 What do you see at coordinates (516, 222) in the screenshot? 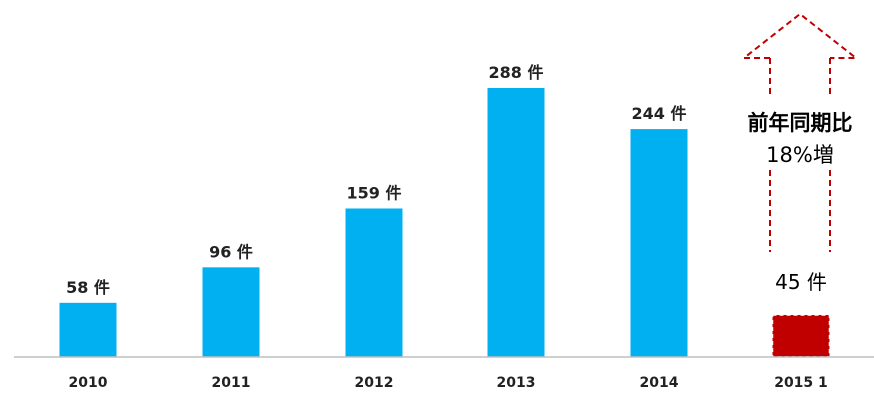
I see `bar-2013` at bounding box center [516, 222].